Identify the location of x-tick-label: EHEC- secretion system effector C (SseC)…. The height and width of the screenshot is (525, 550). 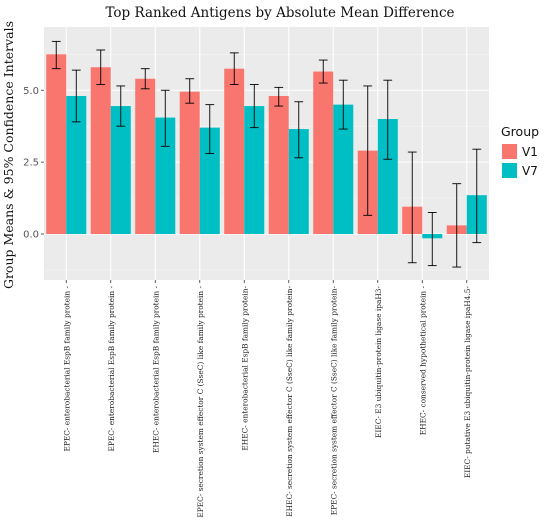
(289, 401).